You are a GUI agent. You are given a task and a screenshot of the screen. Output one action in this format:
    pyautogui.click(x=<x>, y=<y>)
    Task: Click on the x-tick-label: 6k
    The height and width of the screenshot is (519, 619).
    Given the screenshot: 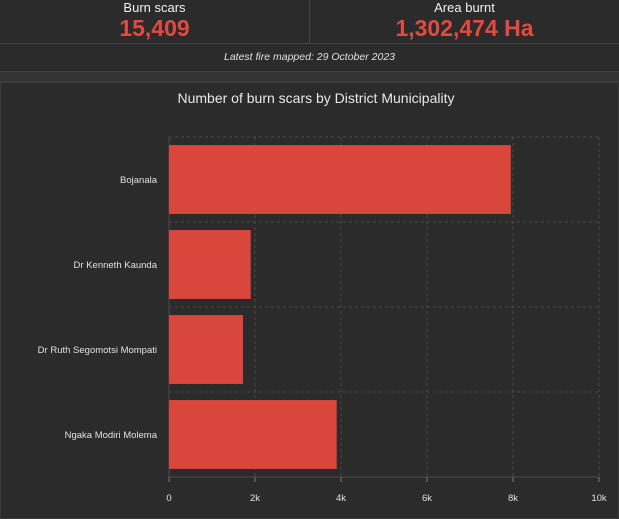 What is the action you would take?
    pyautogui.click(x=427, y=498)
    